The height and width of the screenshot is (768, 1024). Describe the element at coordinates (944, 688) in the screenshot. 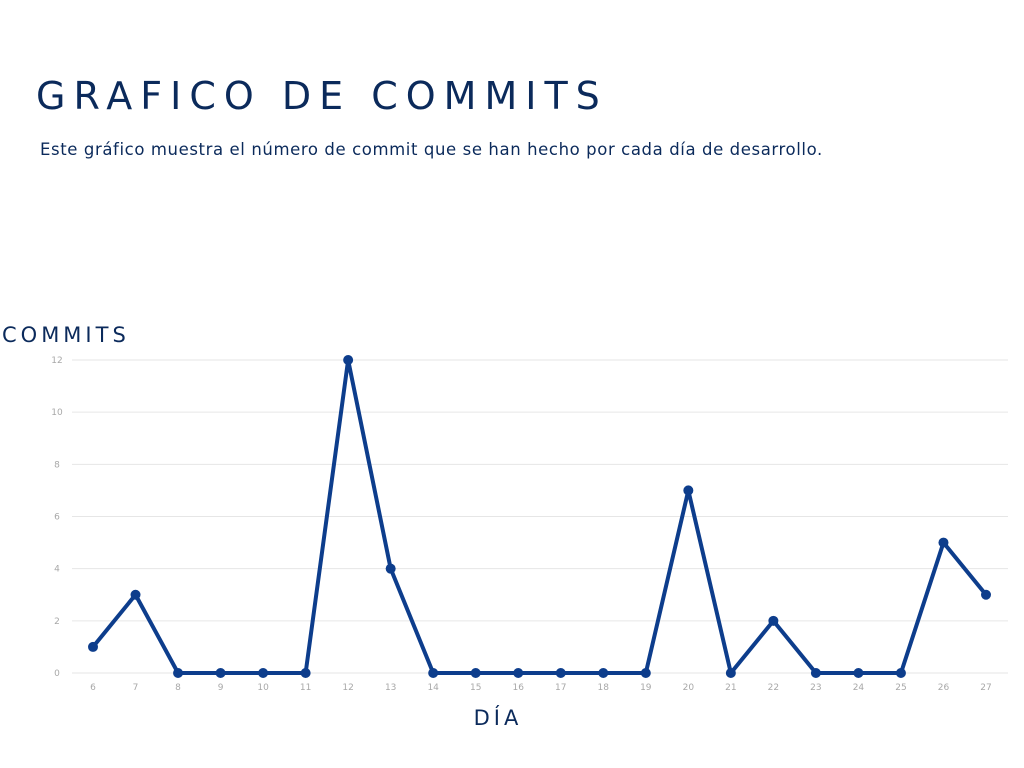

I see `x-tick-label: 26` at that location.